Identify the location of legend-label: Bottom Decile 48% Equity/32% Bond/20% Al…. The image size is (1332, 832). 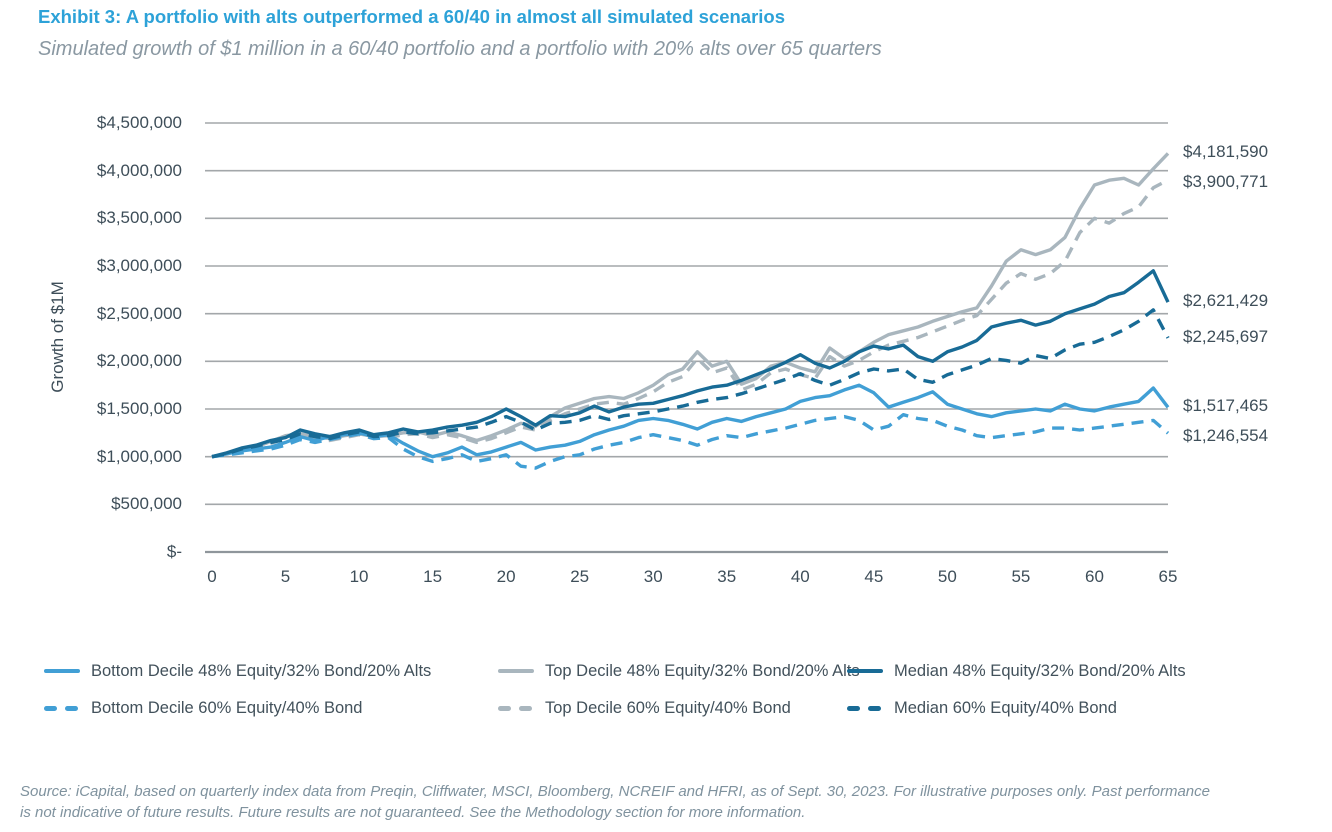
(261, 670).